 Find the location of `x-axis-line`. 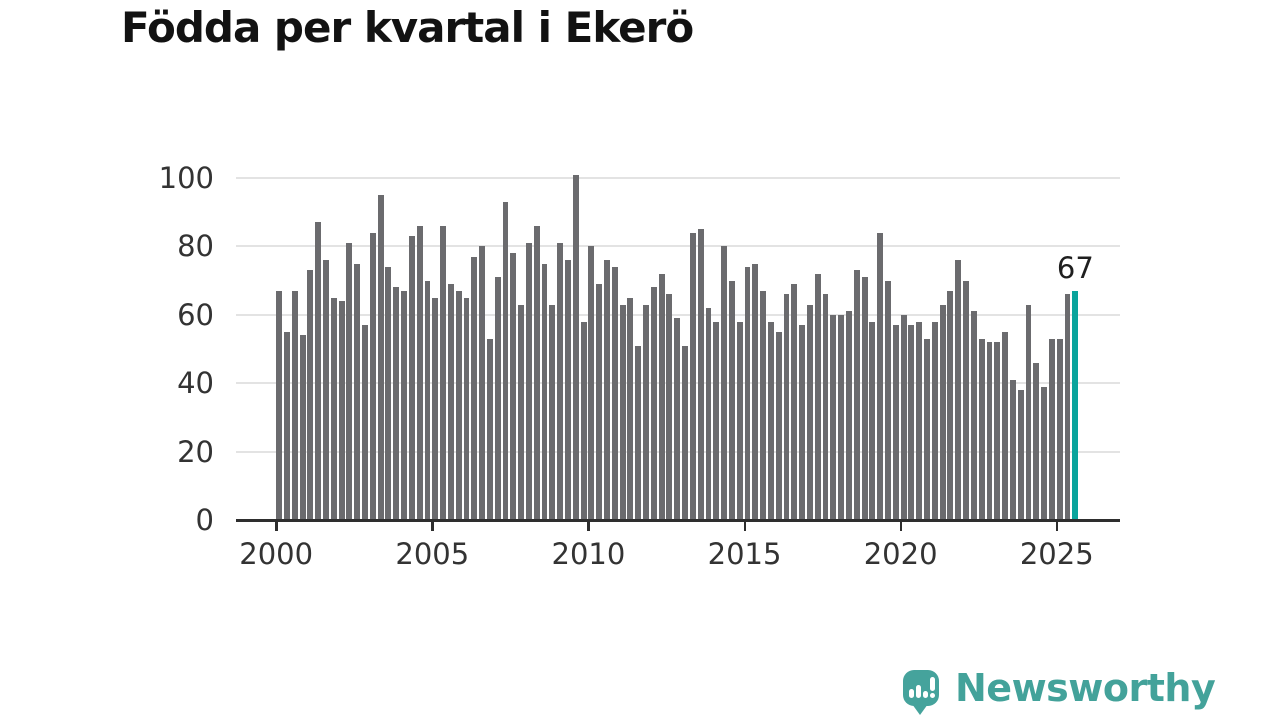

x-axis-line is located at coordinates (678, 520).